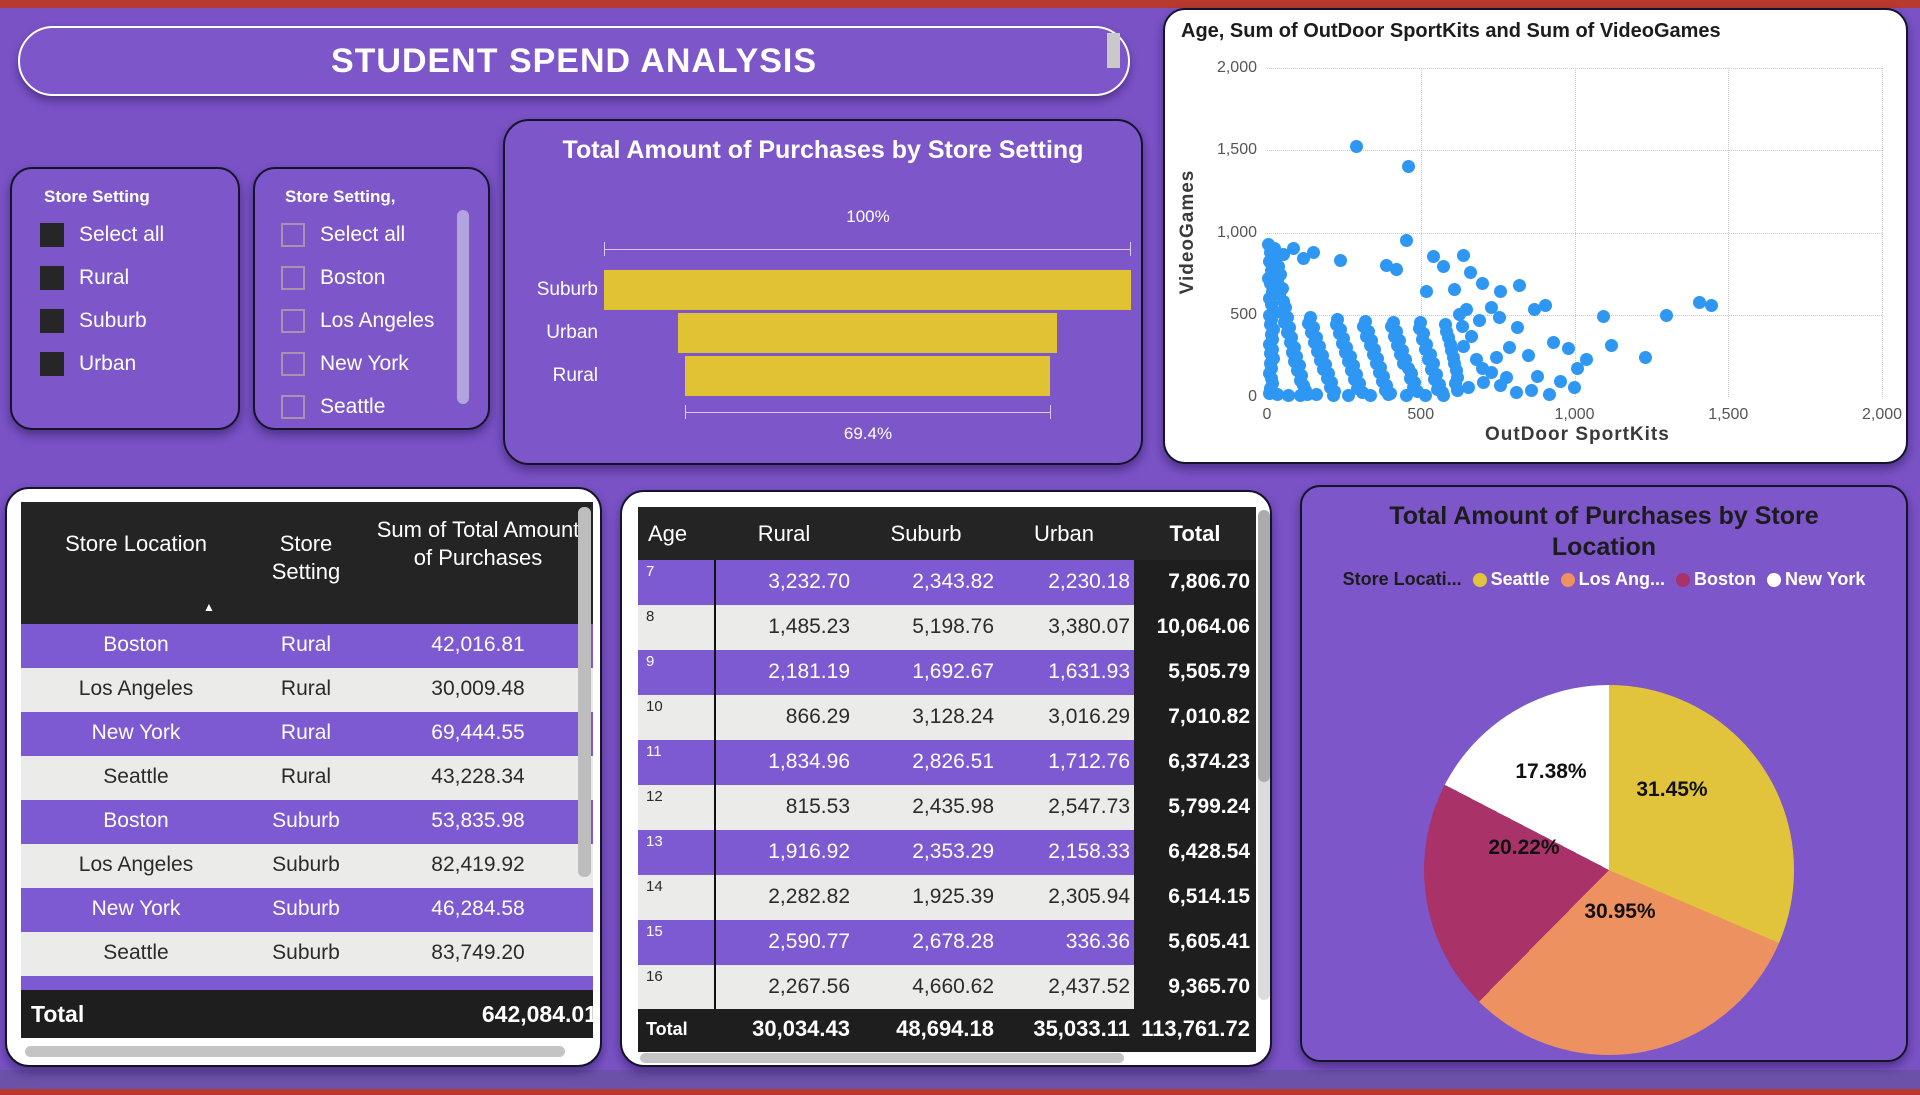  What do you see at coordinates (867, 376) in the screenshot?
I see `funnel-bar-rural` at bounding box center [867, 376].